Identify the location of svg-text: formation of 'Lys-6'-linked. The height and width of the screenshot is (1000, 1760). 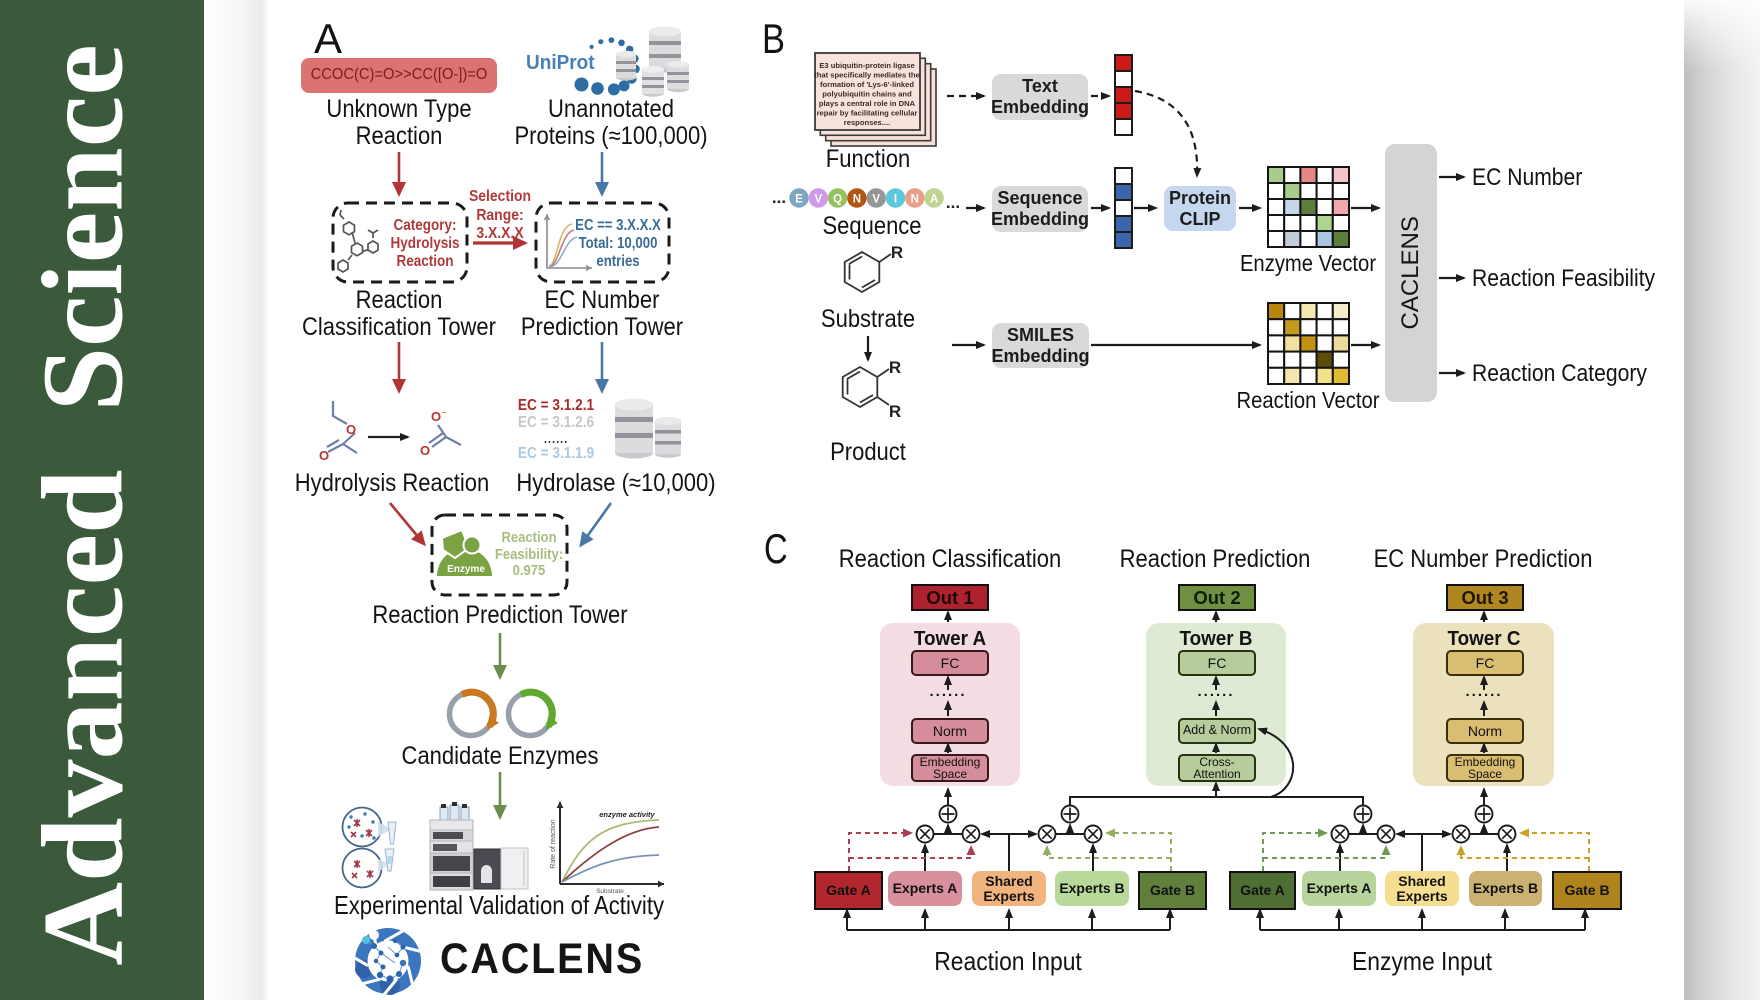
(867, 84).